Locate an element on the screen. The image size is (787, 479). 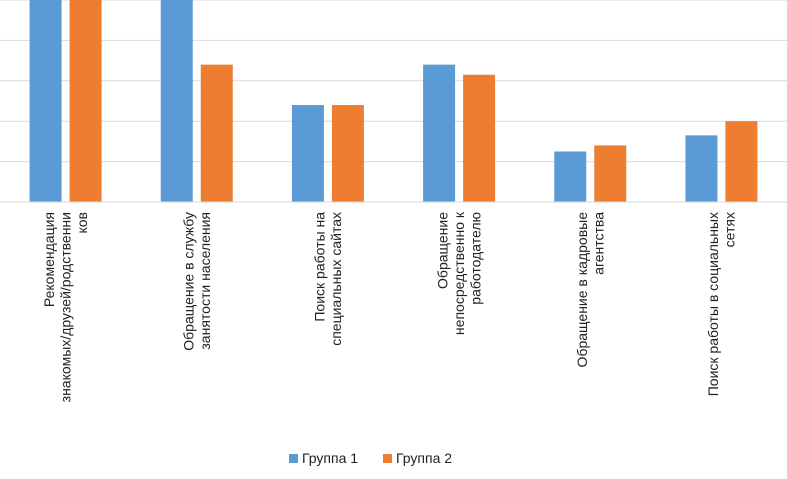
bar-series2-cat4 is located at coordinates (479, 138).